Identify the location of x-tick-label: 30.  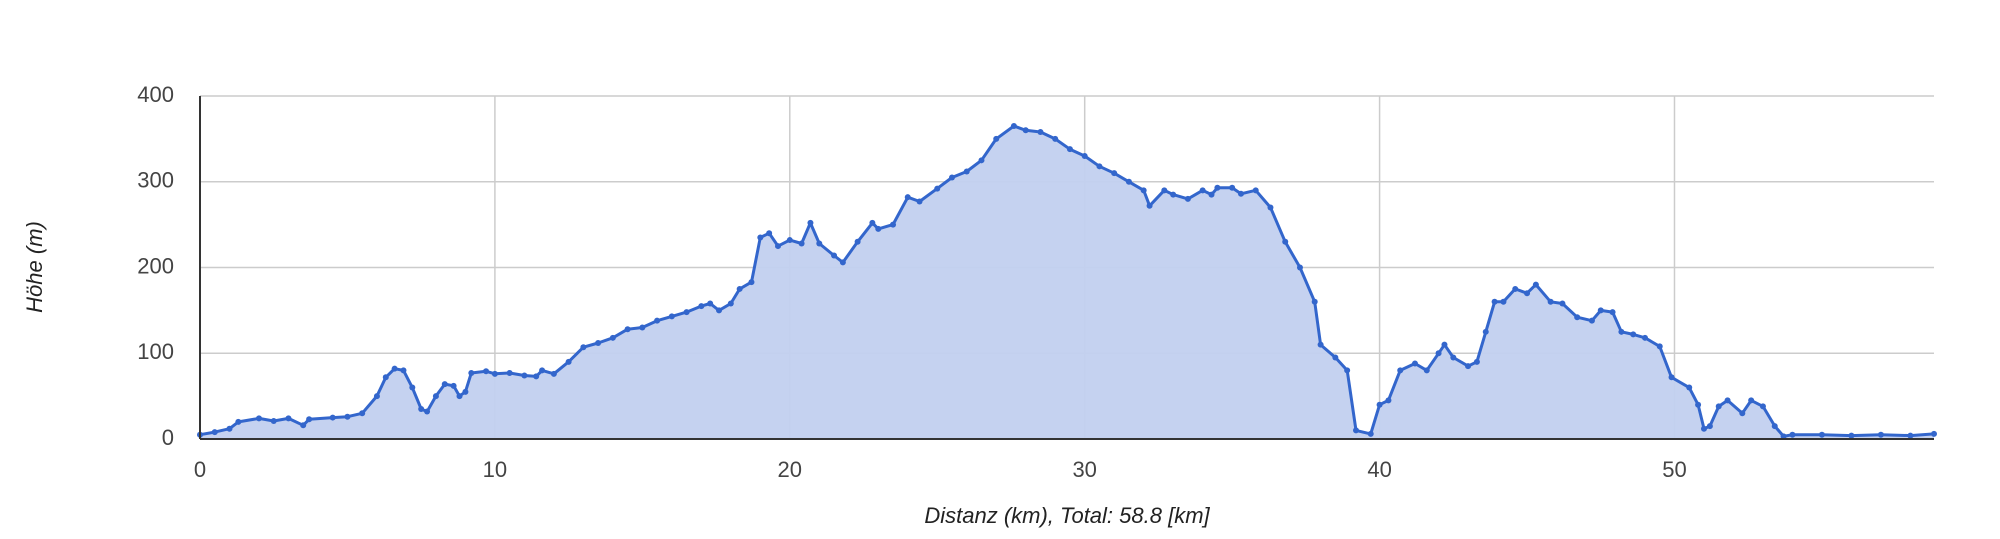
(1084, 469).